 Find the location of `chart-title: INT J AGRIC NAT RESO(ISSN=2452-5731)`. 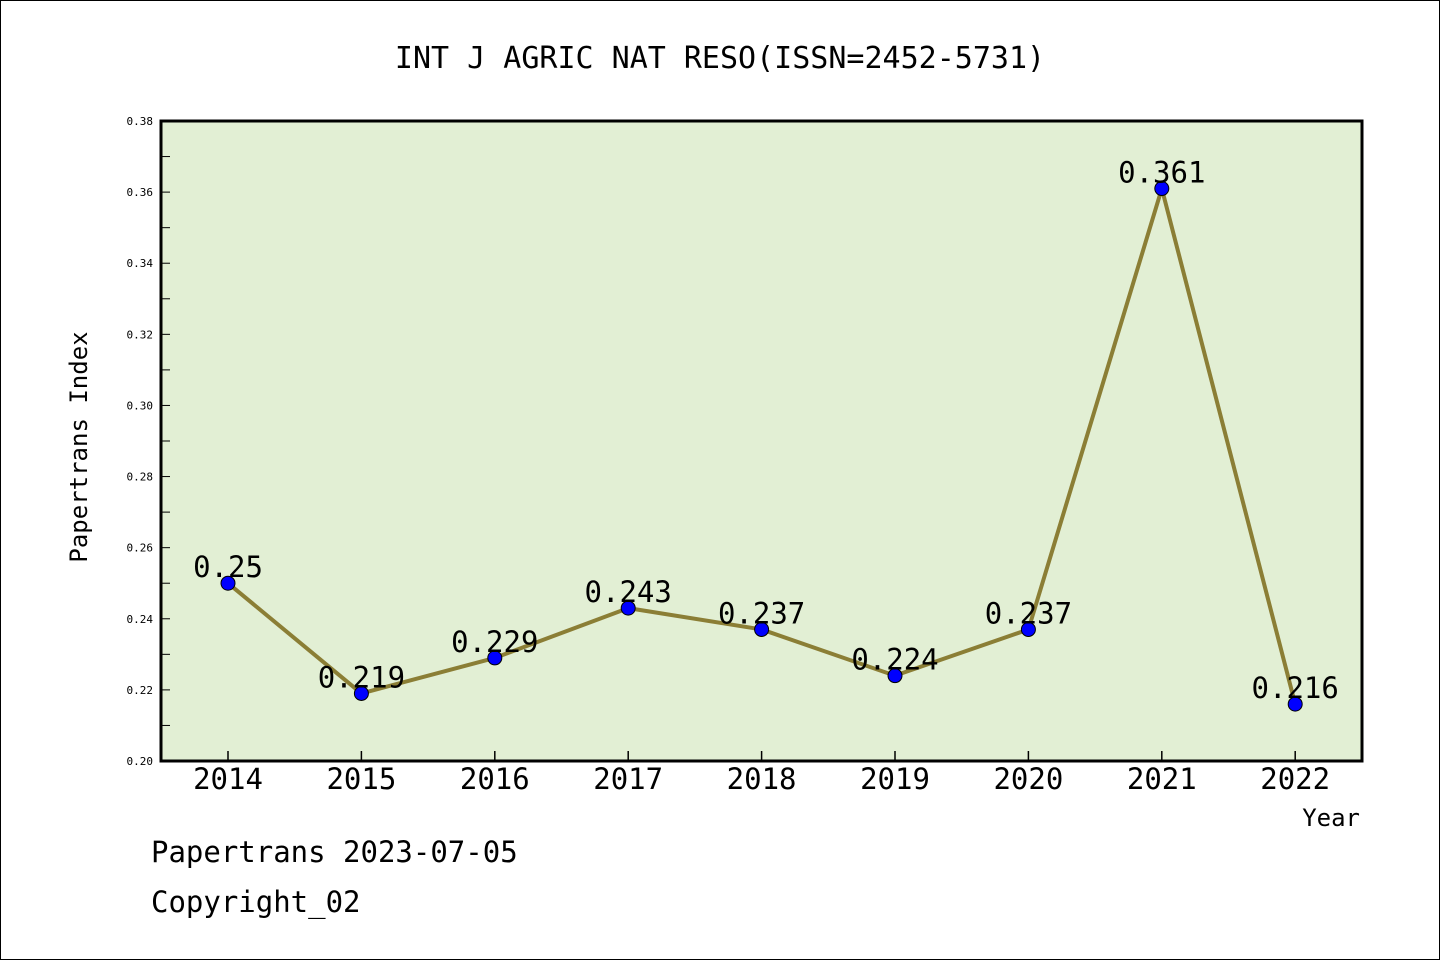

chart-title: INT J AGRIC NAT RESO(ISSN=2452-5731) is located at coordinates (720, 58).